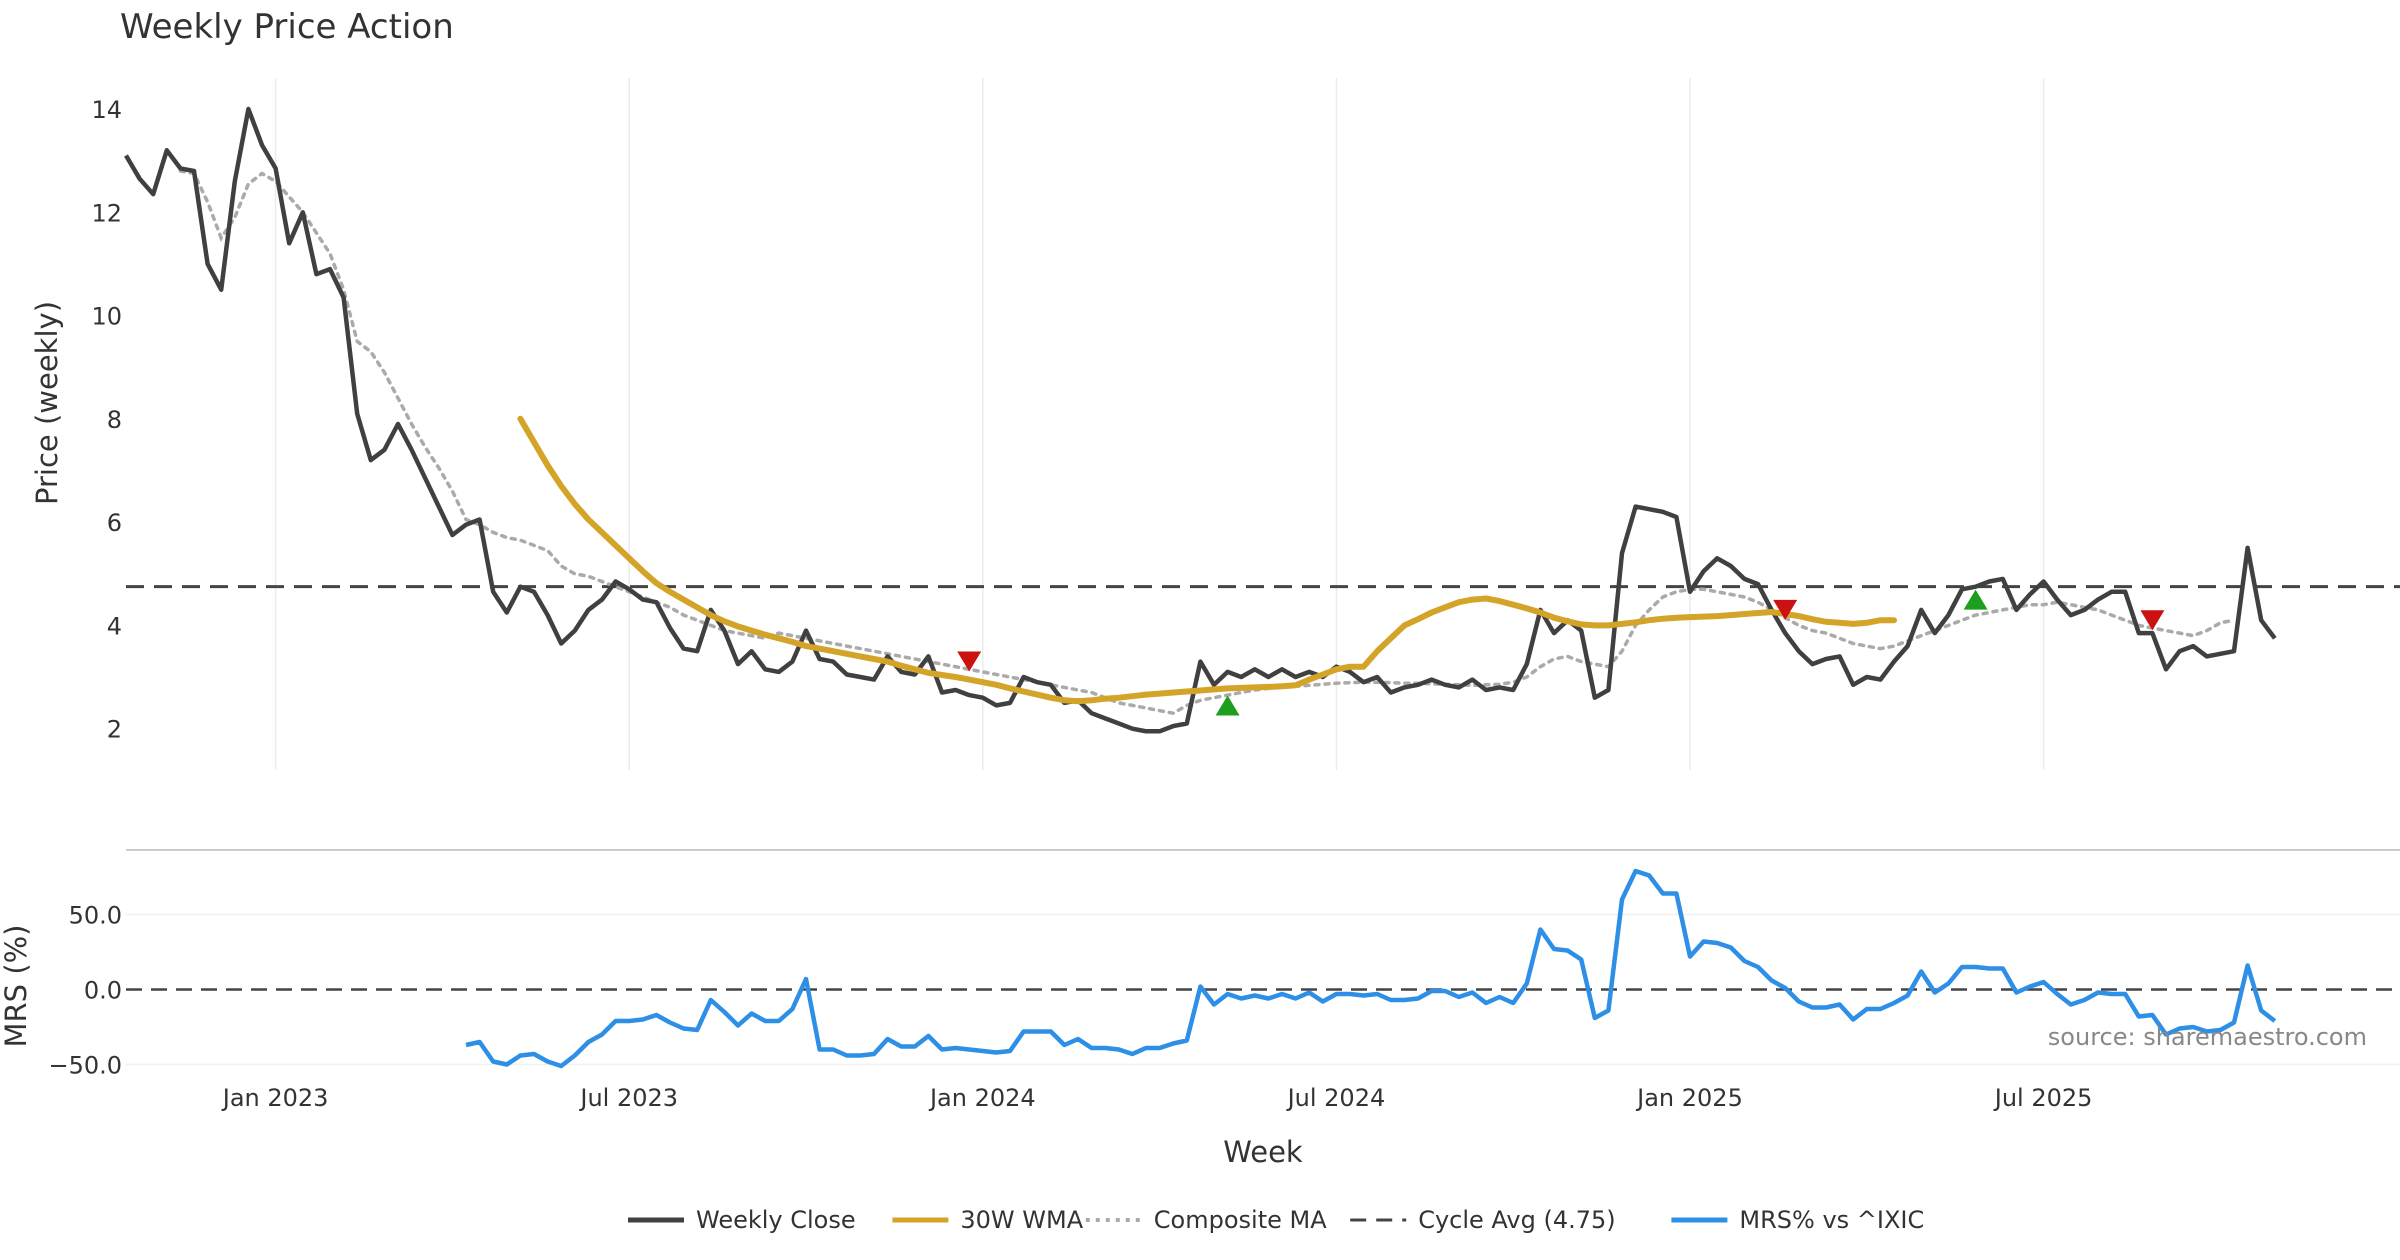 This screenshot has height=1260, width=2400. I want to click on mrs-line, so click(1371, 968).